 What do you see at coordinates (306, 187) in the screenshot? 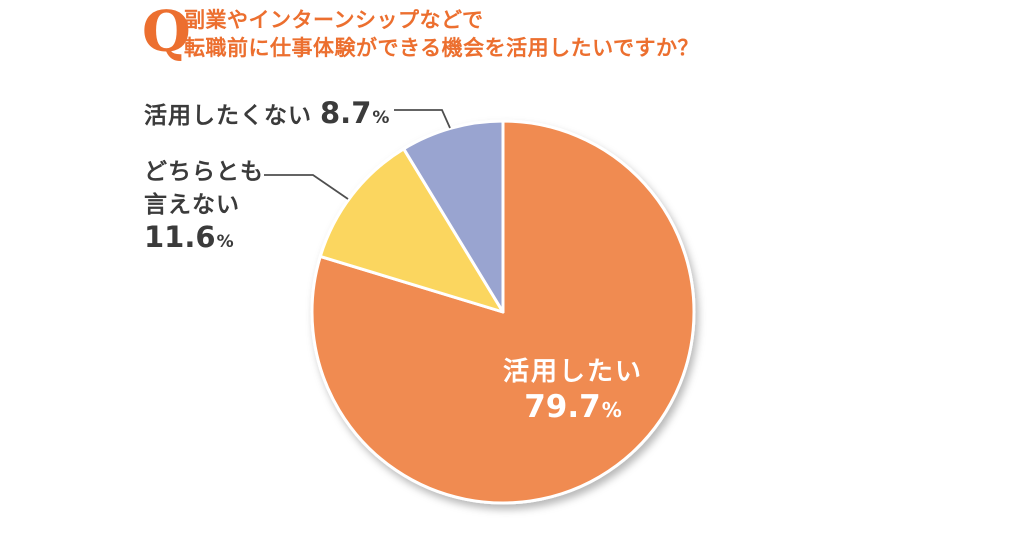
I see `callout-line-neither` at bounding box center [306, 187].